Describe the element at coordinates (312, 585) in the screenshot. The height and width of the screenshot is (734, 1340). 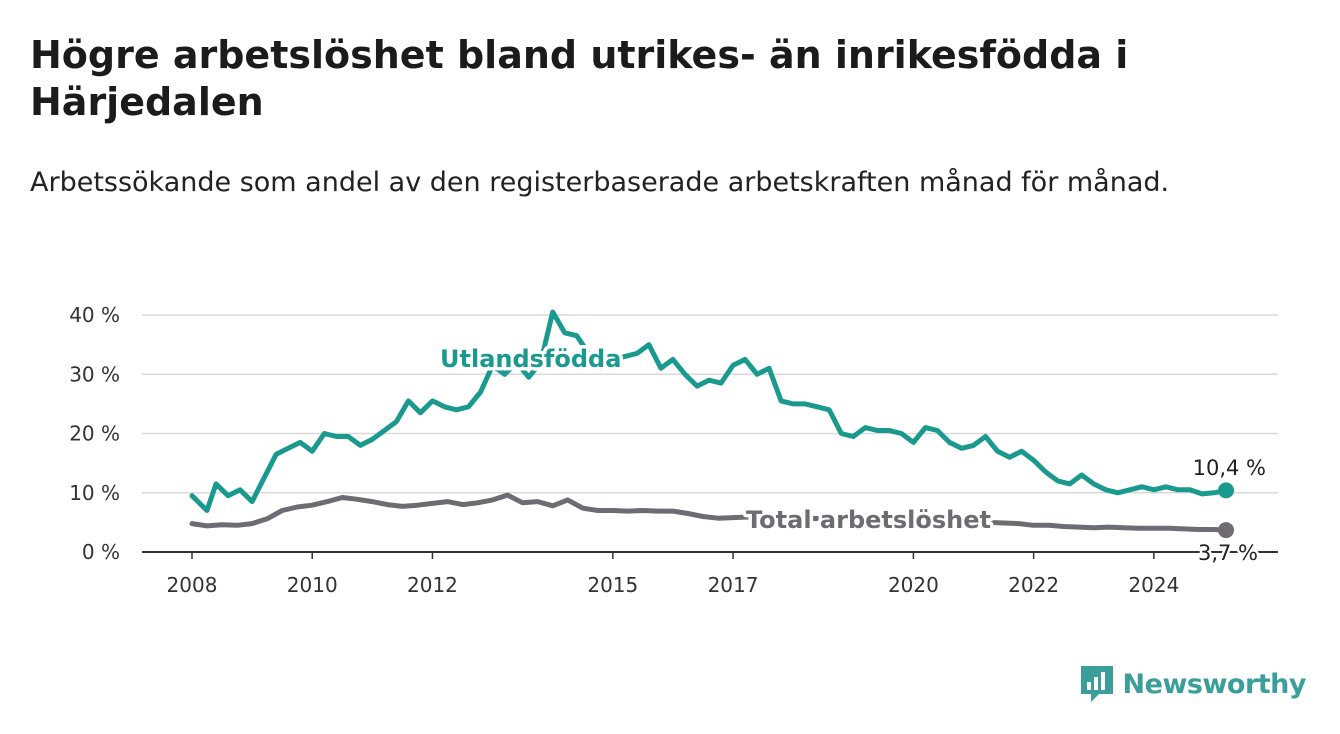
I see `x-tick-label: 2010` at that location.